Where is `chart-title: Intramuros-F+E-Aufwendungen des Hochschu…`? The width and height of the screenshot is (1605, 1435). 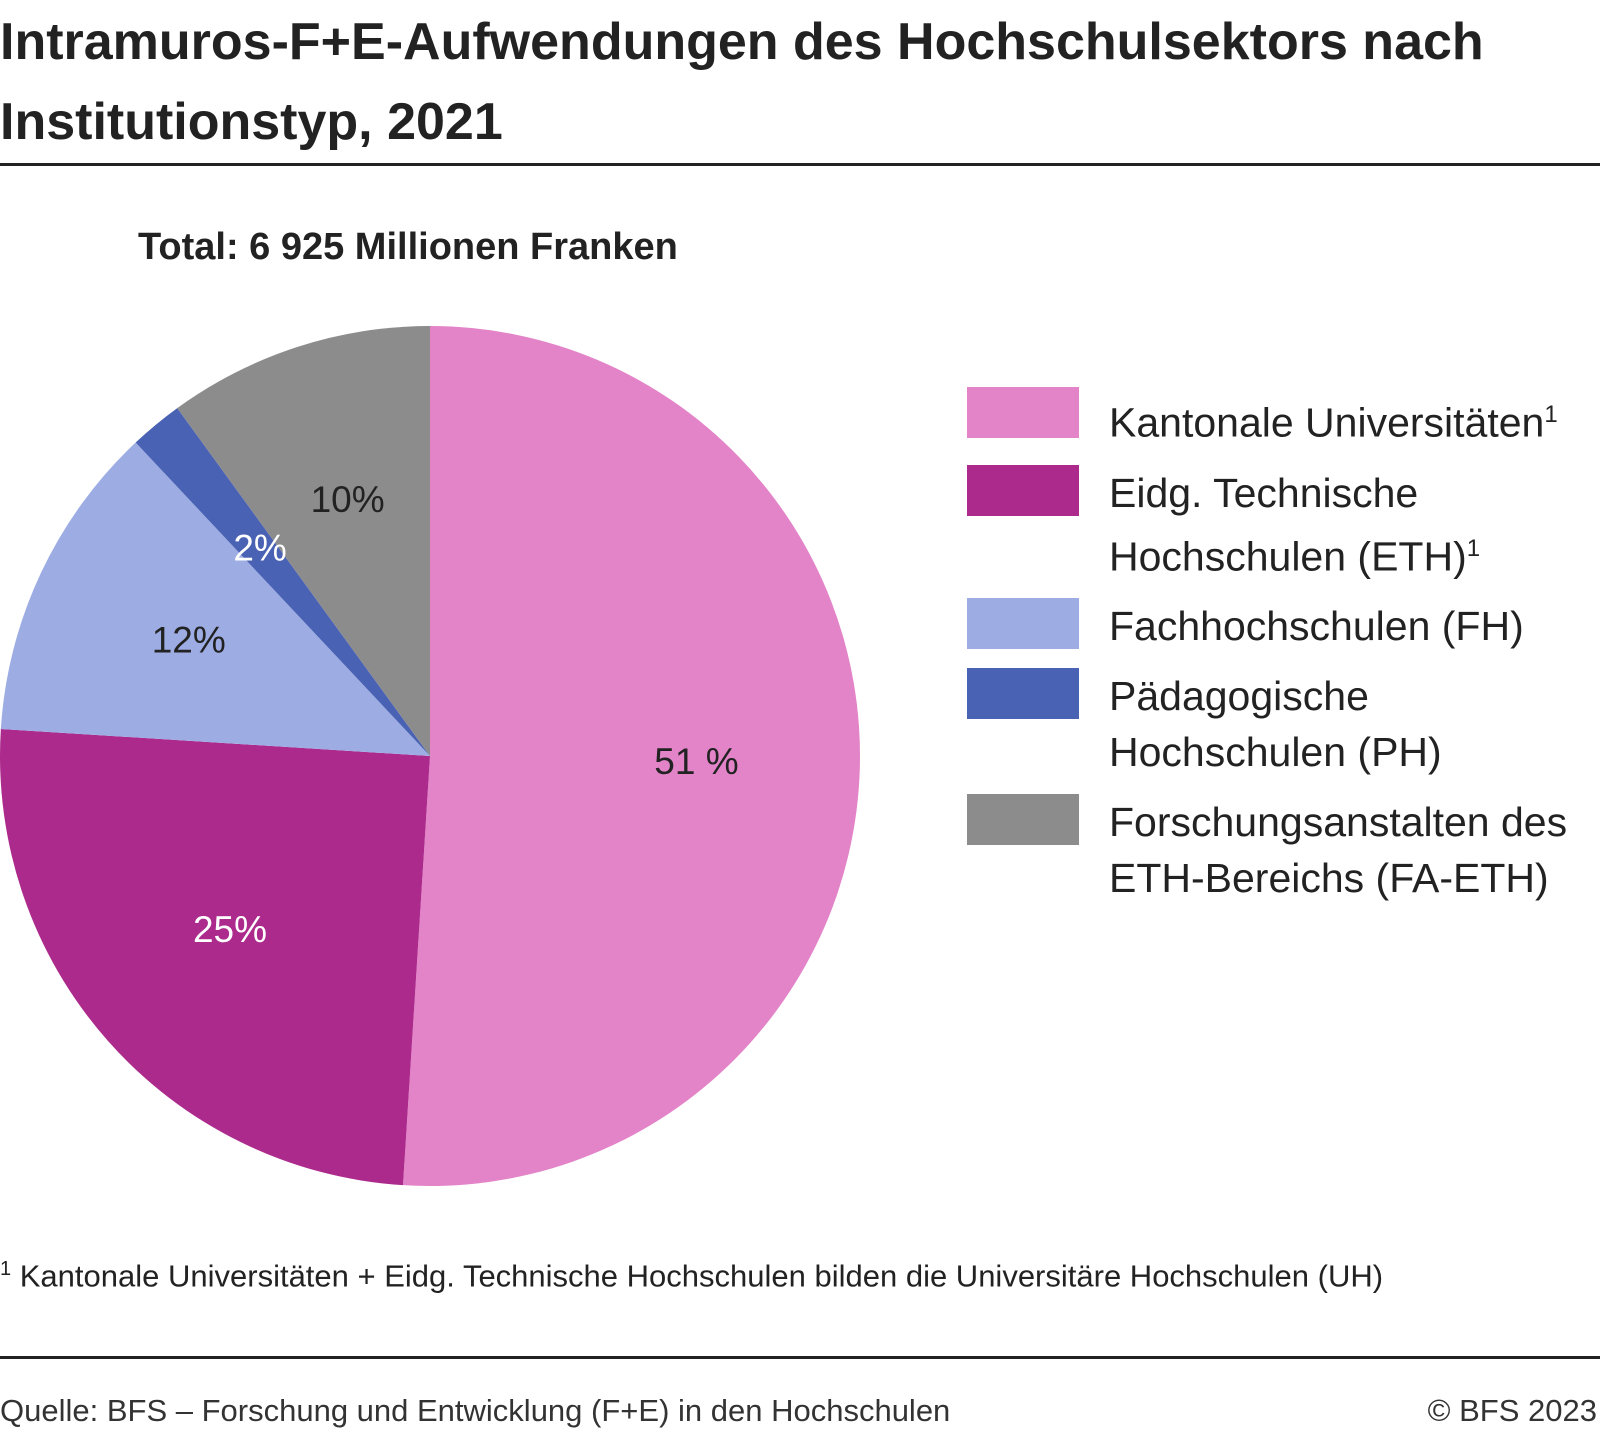 chart-title: Intramuros-F+E-Aufwendungen des Hochschu… is located at coordinates (742, 82).